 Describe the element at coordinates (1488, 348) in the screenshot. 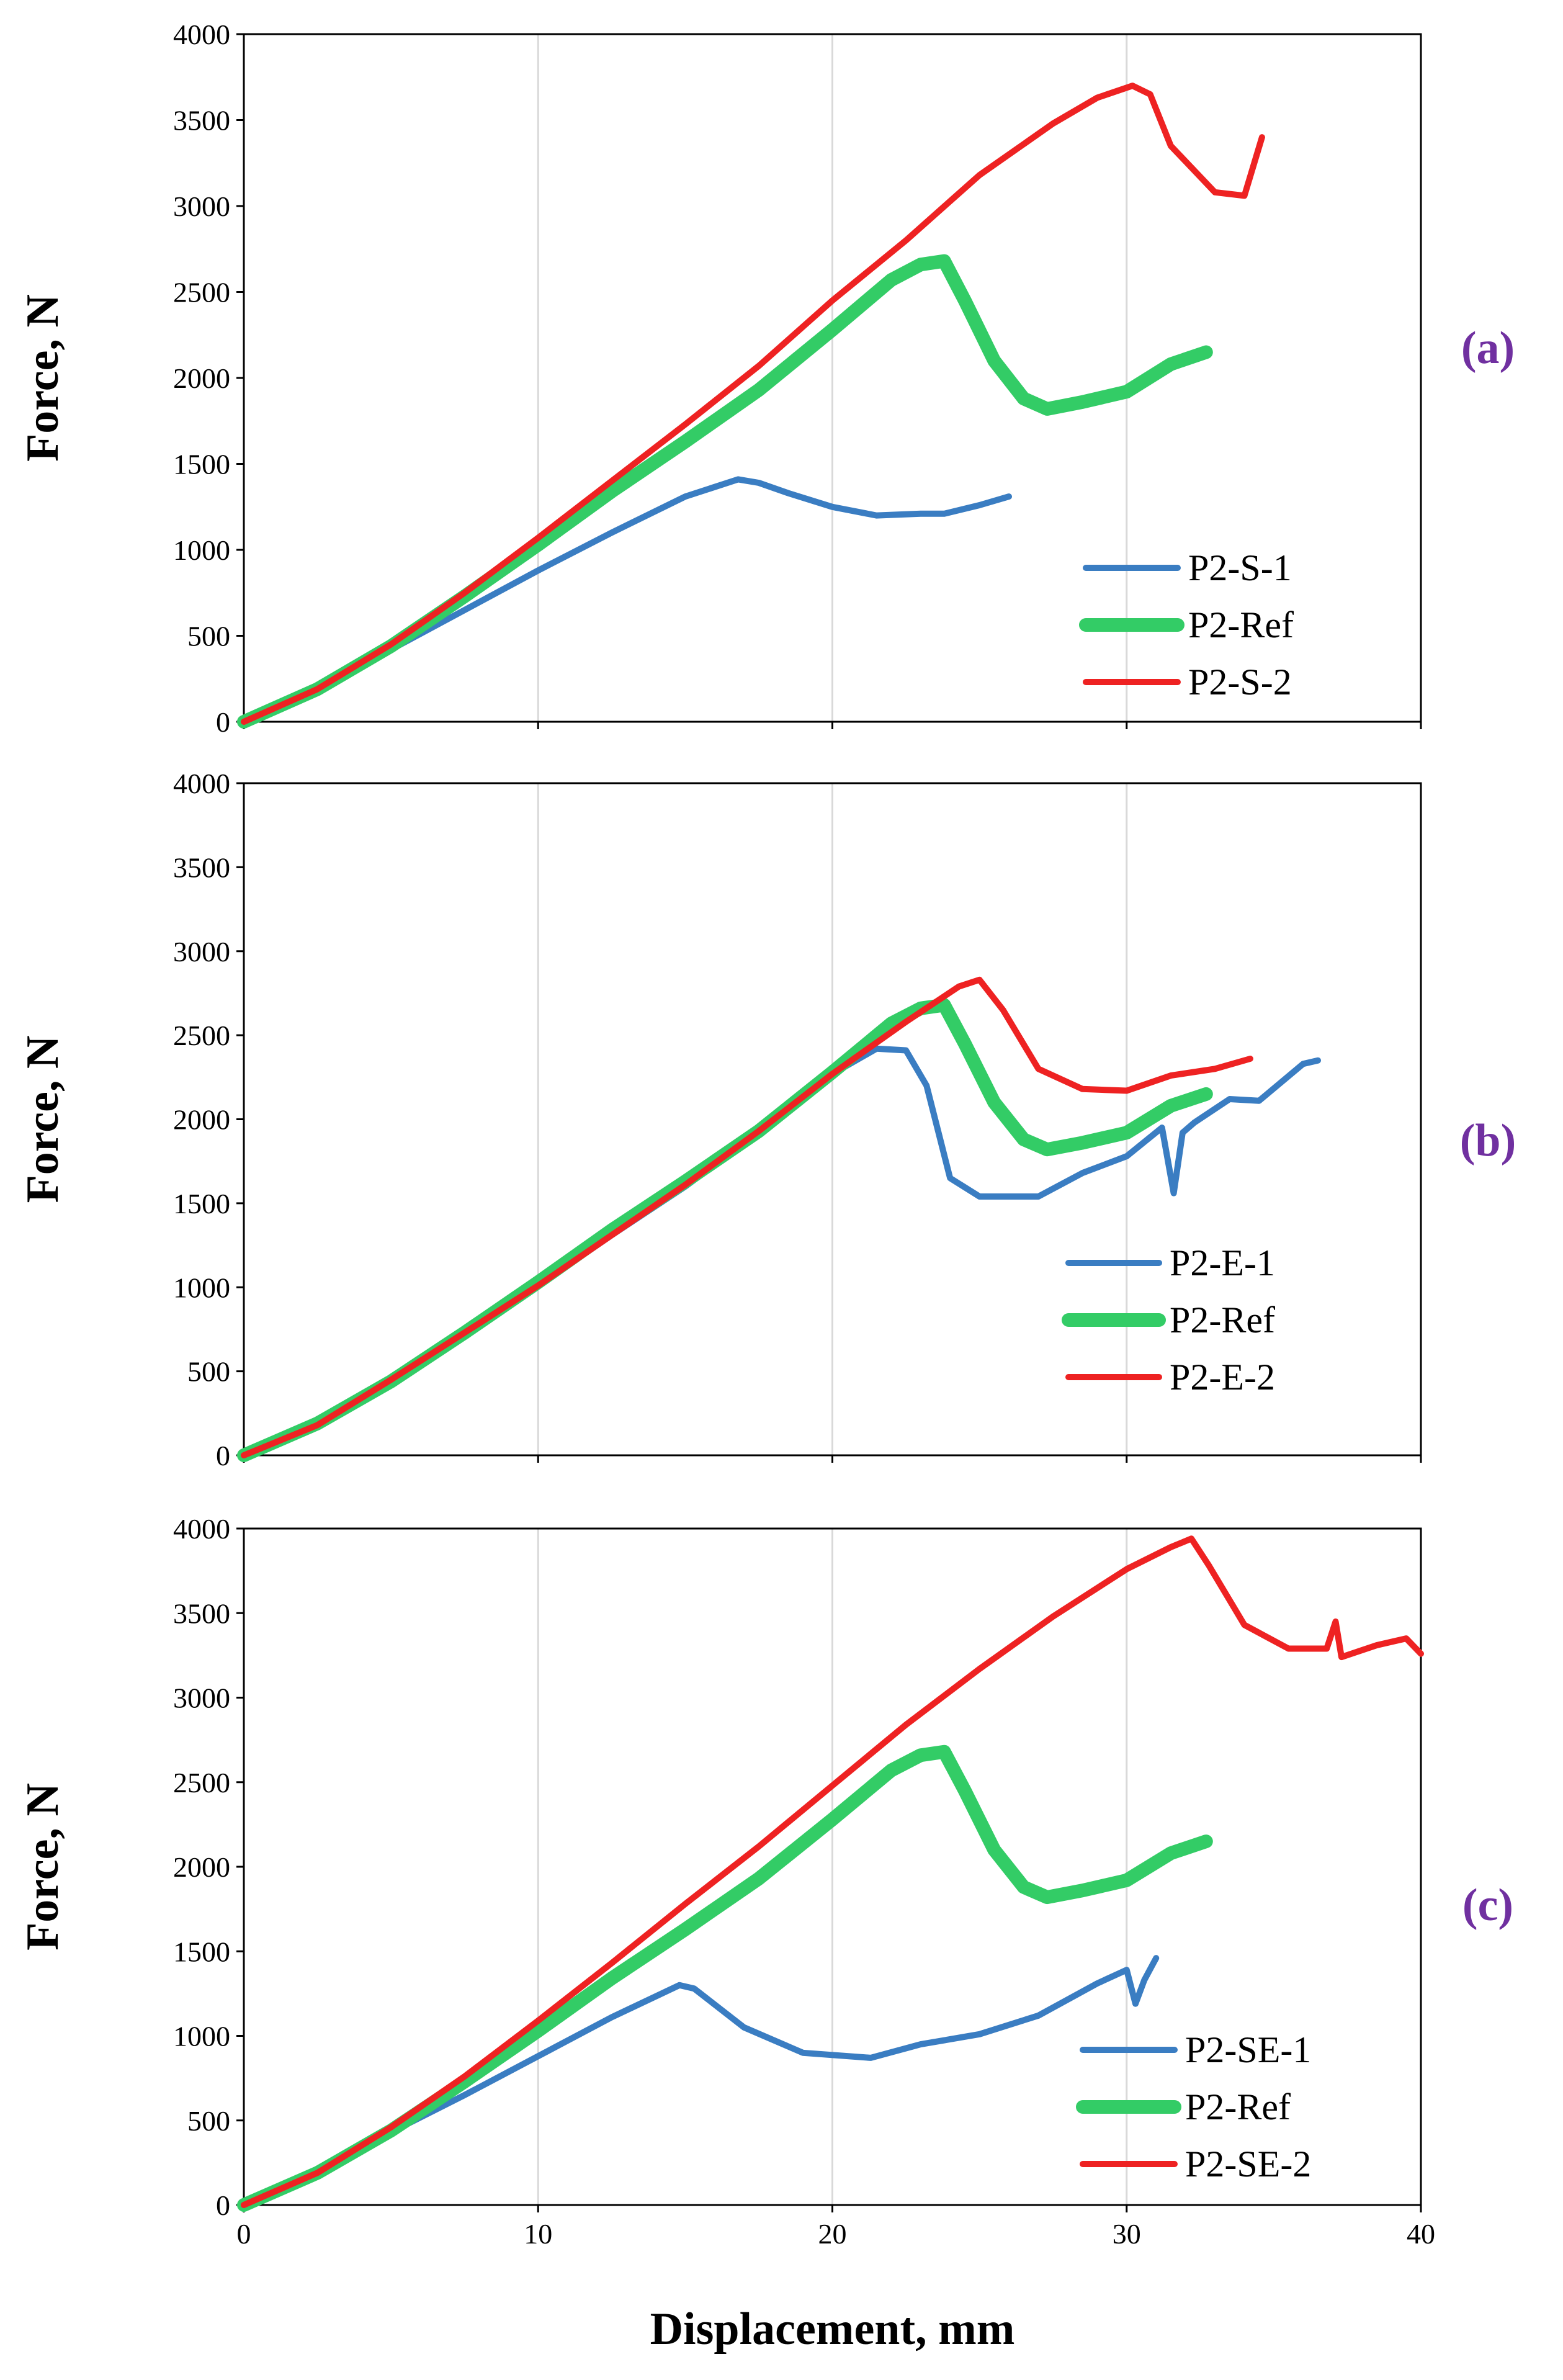

I see `panel-label: (a)` at that location.